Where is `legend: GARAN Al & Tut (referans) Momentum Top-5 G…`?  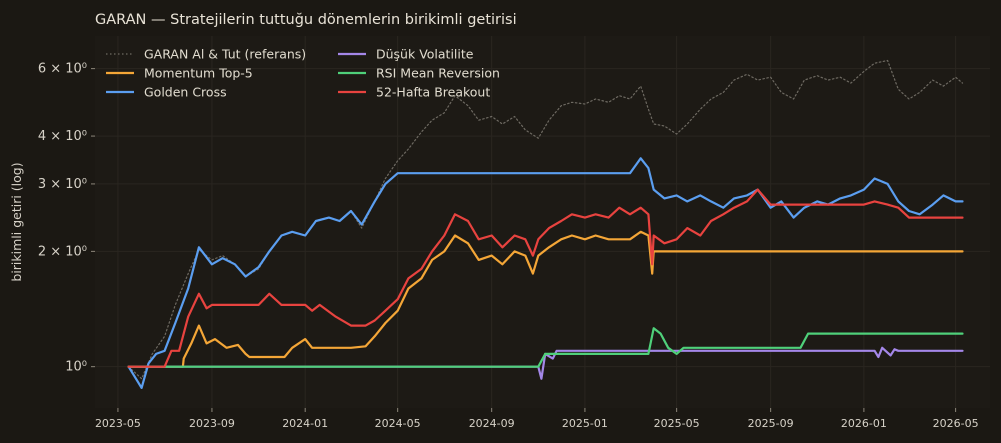
legend: GARAN Al & Tut (referans) Momentum Top-5 G… is located at coordinates (303, 73).